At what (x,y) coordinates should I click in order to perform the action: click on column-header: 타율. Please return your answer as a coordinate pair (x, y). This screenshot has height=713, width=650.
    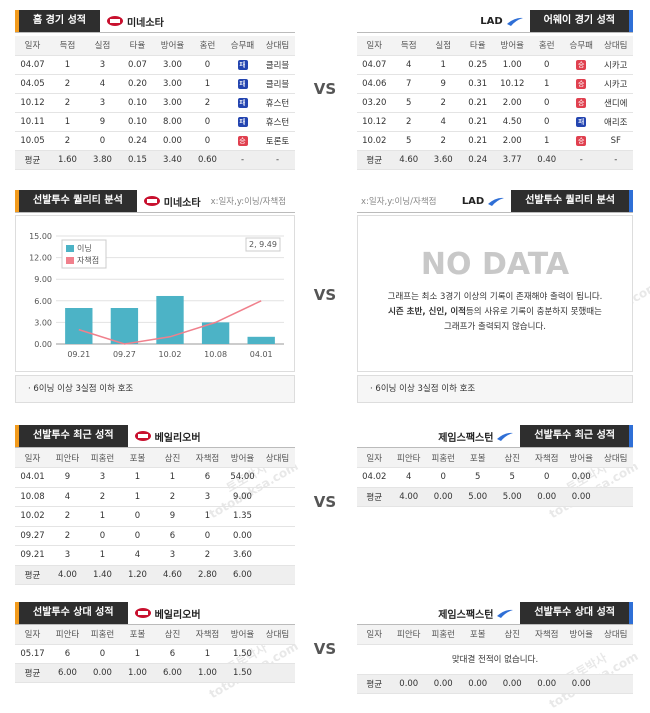
    Looking at the image, I should click on (137, 46).